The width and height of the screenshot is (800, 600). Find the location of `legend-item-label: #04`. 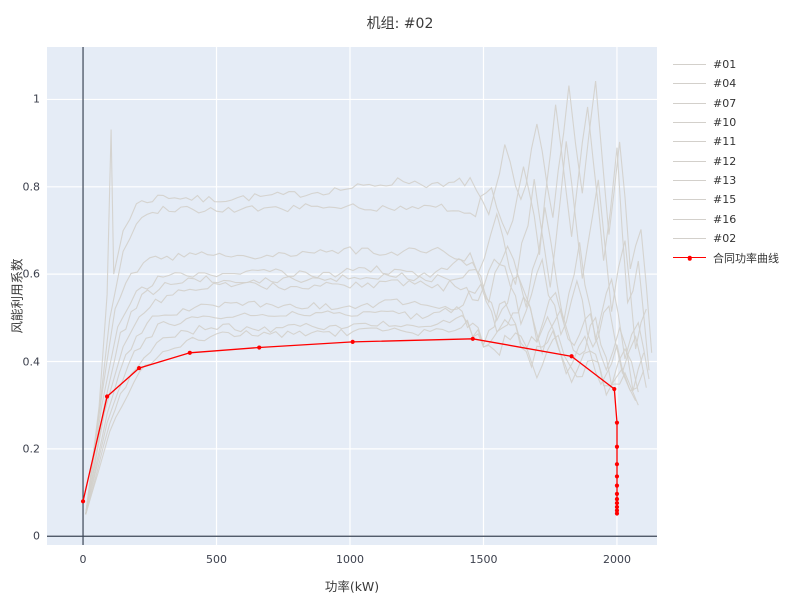

legend-item-label: #04 is located at coordinates (725, 84).